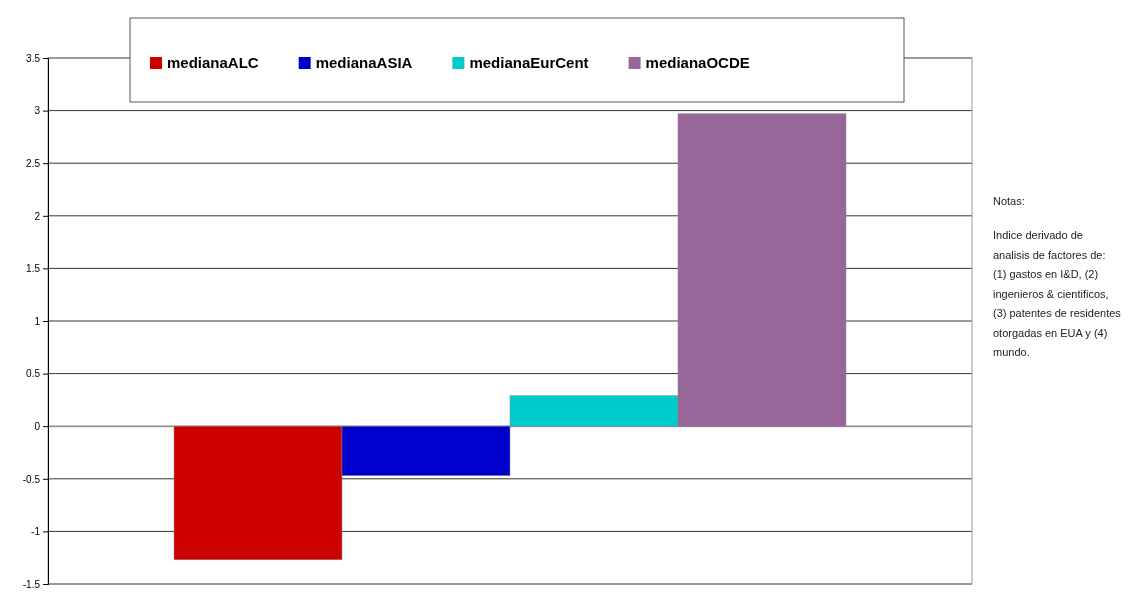 This screenshot has width=1131, height=602. What do you see at coordinates (31, 584) in the screenshot?
I see `y-tick-label: -1.5` at bounding box center [31, 584].